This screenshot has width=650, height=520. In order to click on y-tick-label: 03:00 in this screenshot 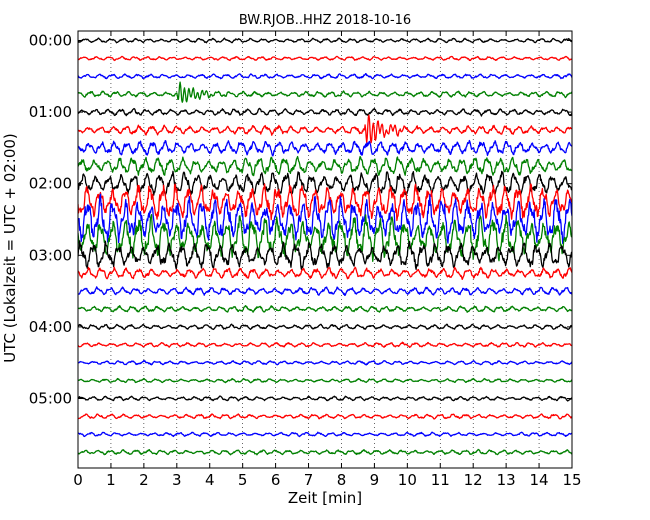, I will do `click(50, 255)`.